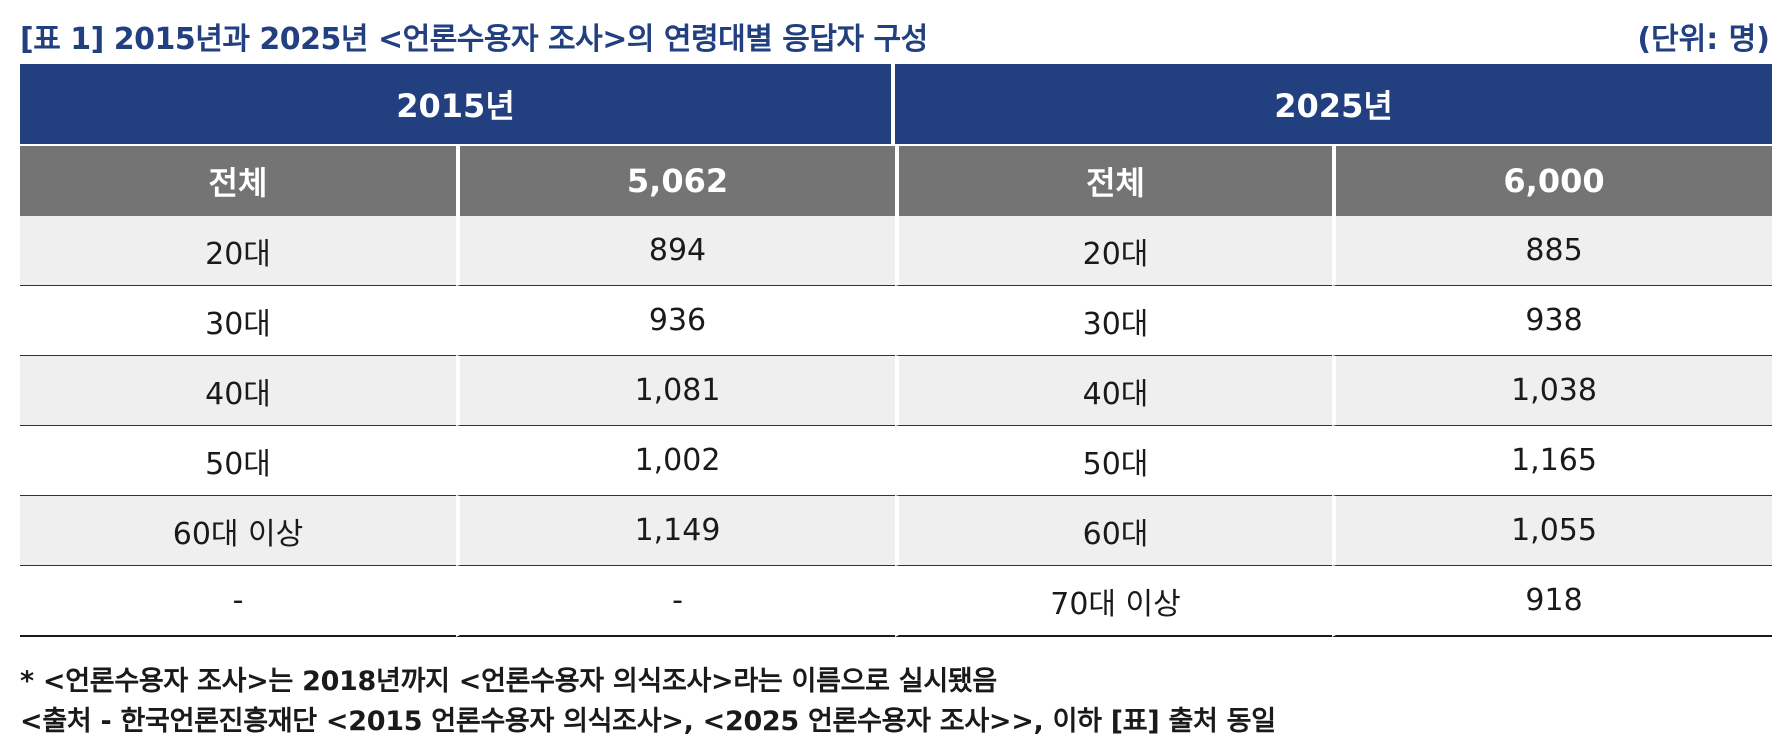 This screenshot has width=1782, height=751. What do you see at coordinates (1552, 181) in the screenshot?
I see `total-value-2025: 6,000` at bounding box center [1552, 181].